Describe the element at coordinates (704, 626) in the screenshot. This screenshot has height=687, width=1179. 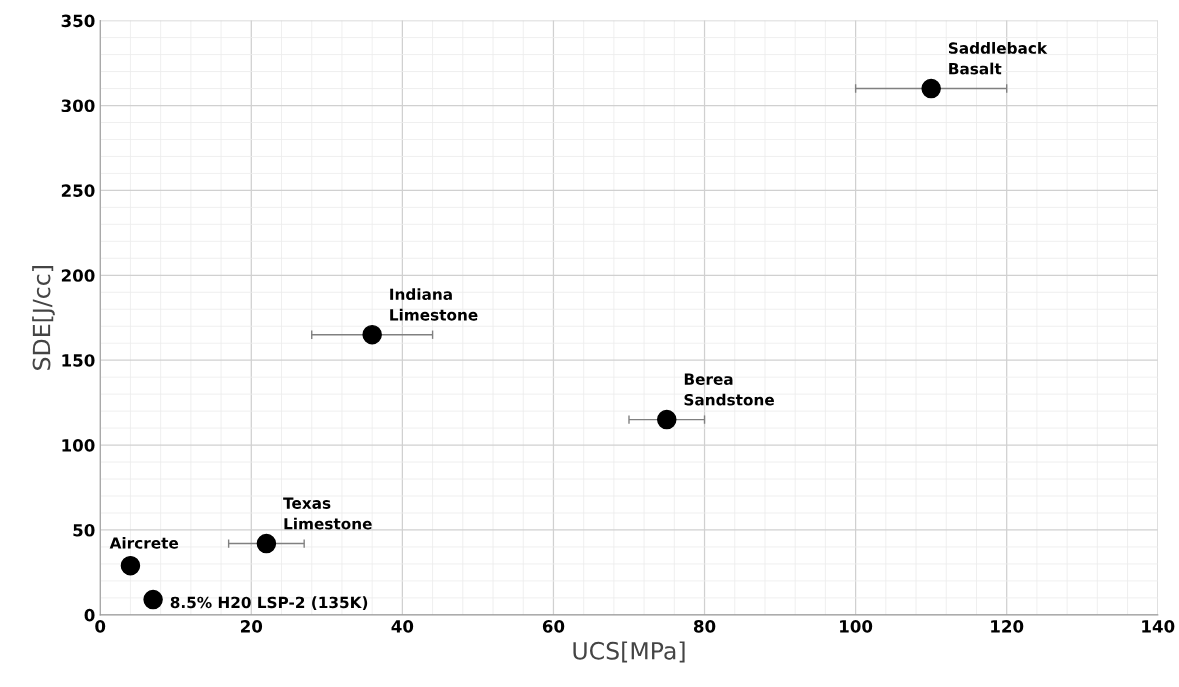
I see `x-tick-label: 80` at that location.